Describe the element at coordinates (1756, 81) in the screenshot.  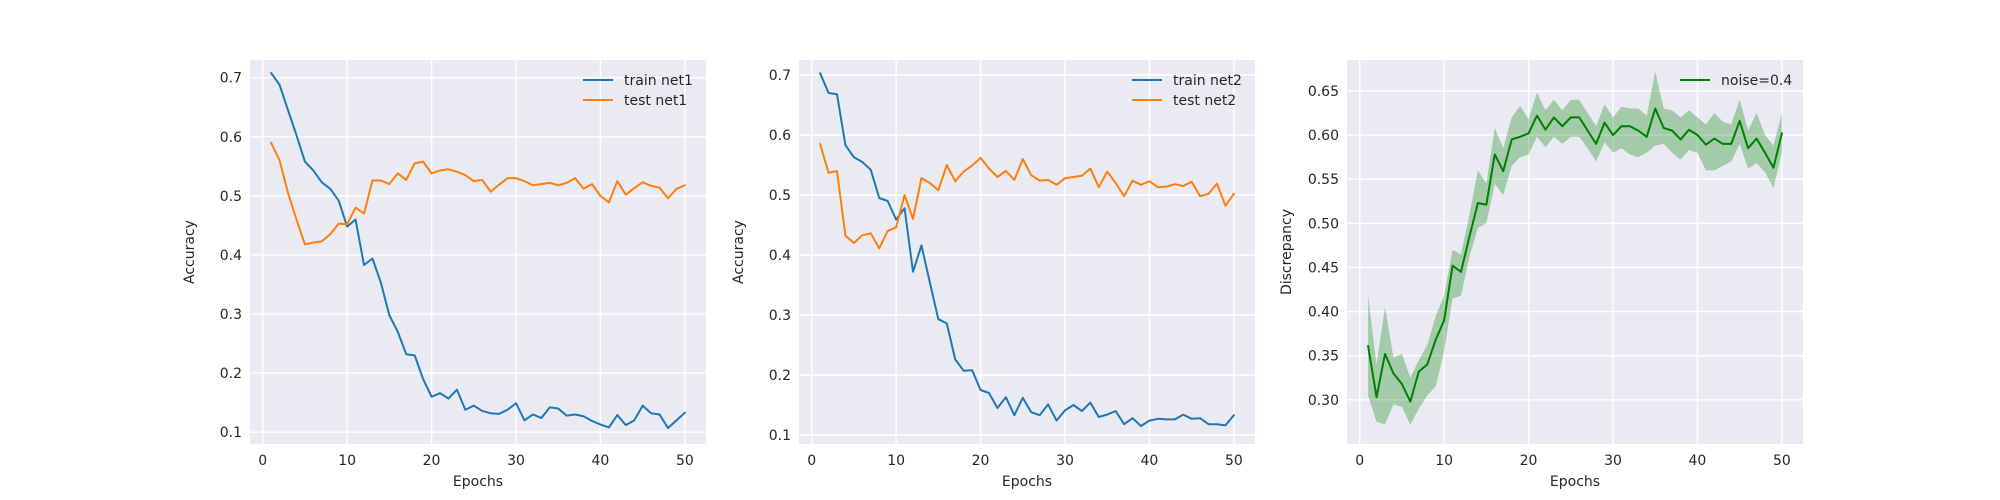
I see `legend-label: noise=0.4` at that location.